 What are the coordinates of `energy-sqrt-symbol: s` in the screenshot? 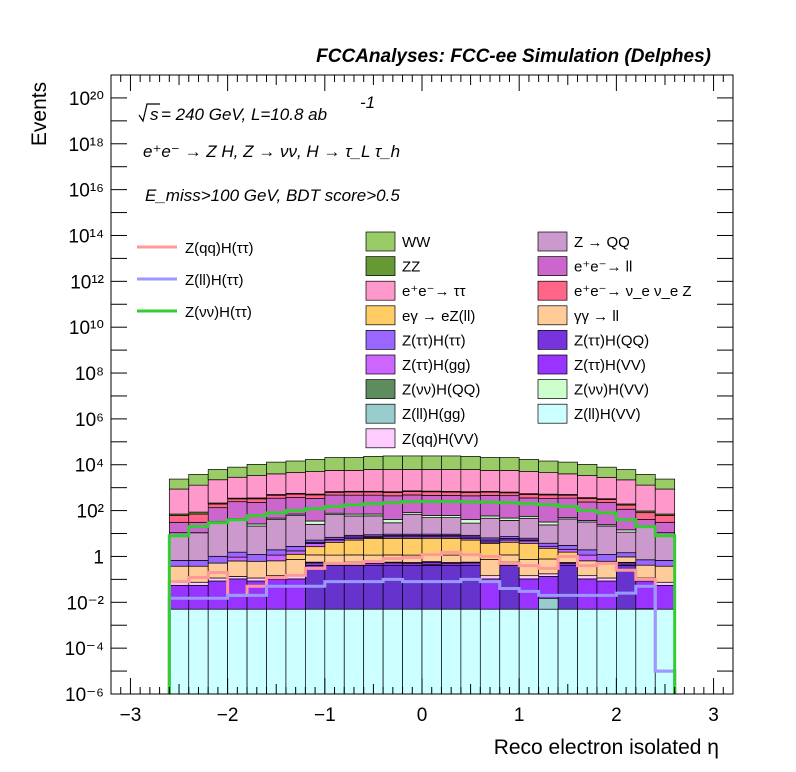 It's located at (154, 114).